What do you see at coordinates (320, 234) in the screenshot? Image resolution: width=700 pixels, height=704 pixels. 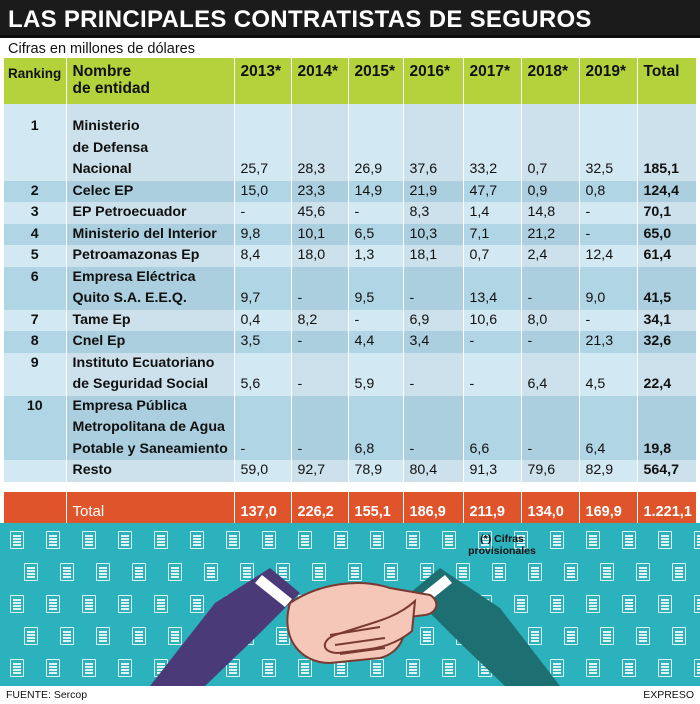 I see `value-cell: 10,1` at bounding box center [320, 234].